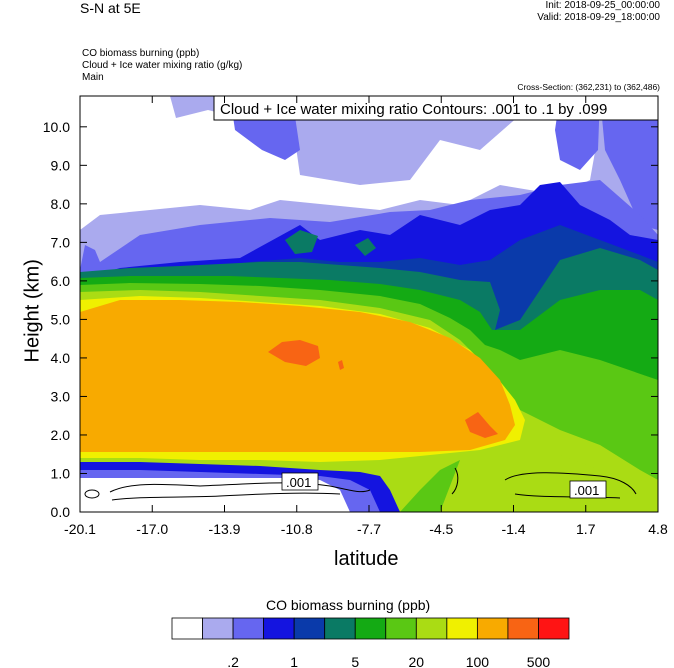 The height and width of the screenshot is (668, 674). Describe the element at coordinates (61, 242) in the screenshot. I see `y-tick-label: 7.0` at that location.